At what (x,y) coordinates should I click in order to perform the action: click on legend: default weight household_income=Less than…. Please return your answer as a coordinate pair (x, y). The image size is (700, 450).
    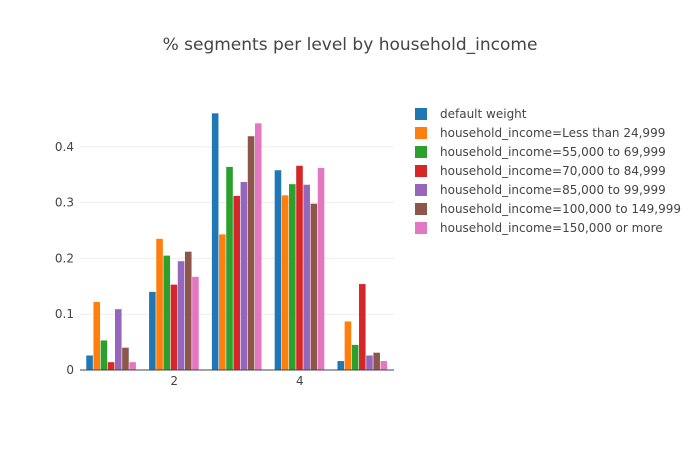
    Looking at the image, I should click on (548, 171).